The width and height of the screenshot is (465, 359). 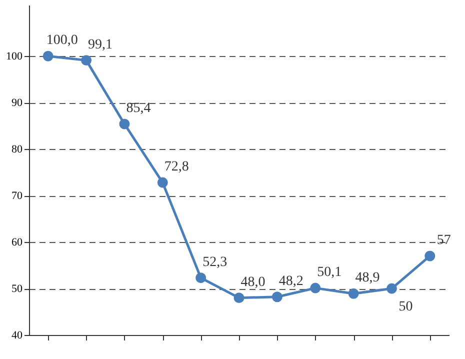 What do you see at coordinates (176, 167) in the screenshot?
I see `data-label: 72,8` at bounding box center [176, 167].